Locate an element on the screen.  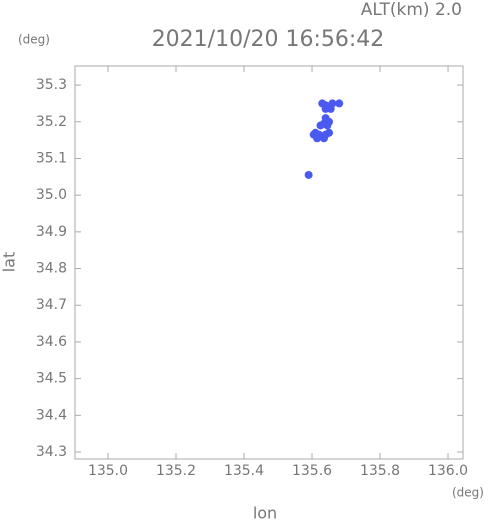
y-tick-label: 35.0 is located at coordinates (51, 195).